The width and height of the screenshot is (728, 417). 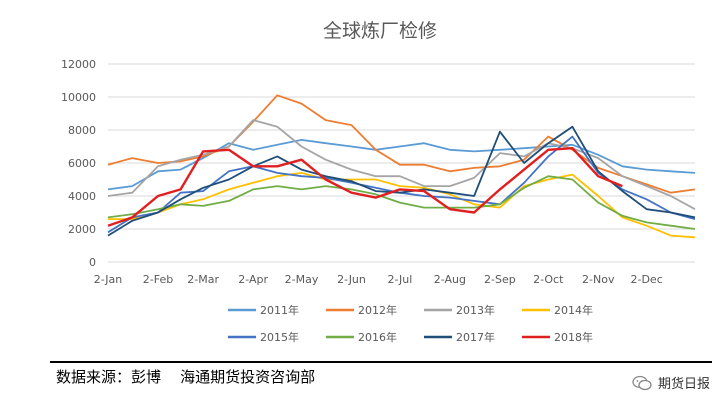 What do you see at coordinates (279, 310) in the screenshot?
I see `legend-label: 2011年` at bounding box center [279, 310].